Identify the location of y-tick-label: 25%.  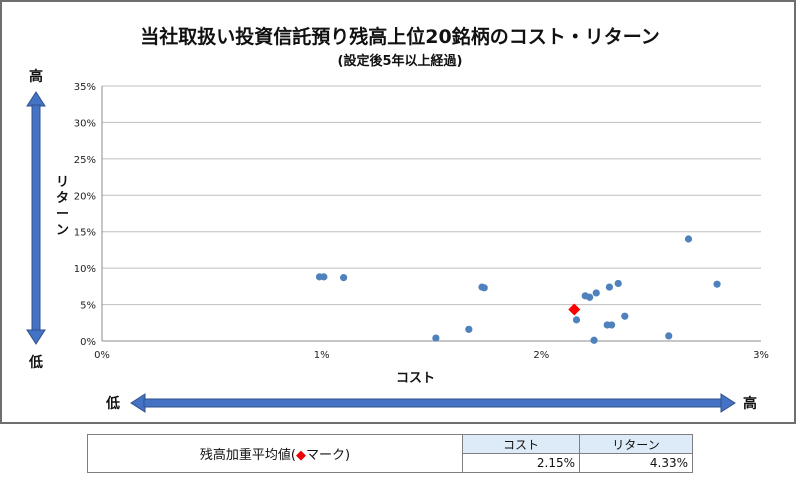
(85, 160).